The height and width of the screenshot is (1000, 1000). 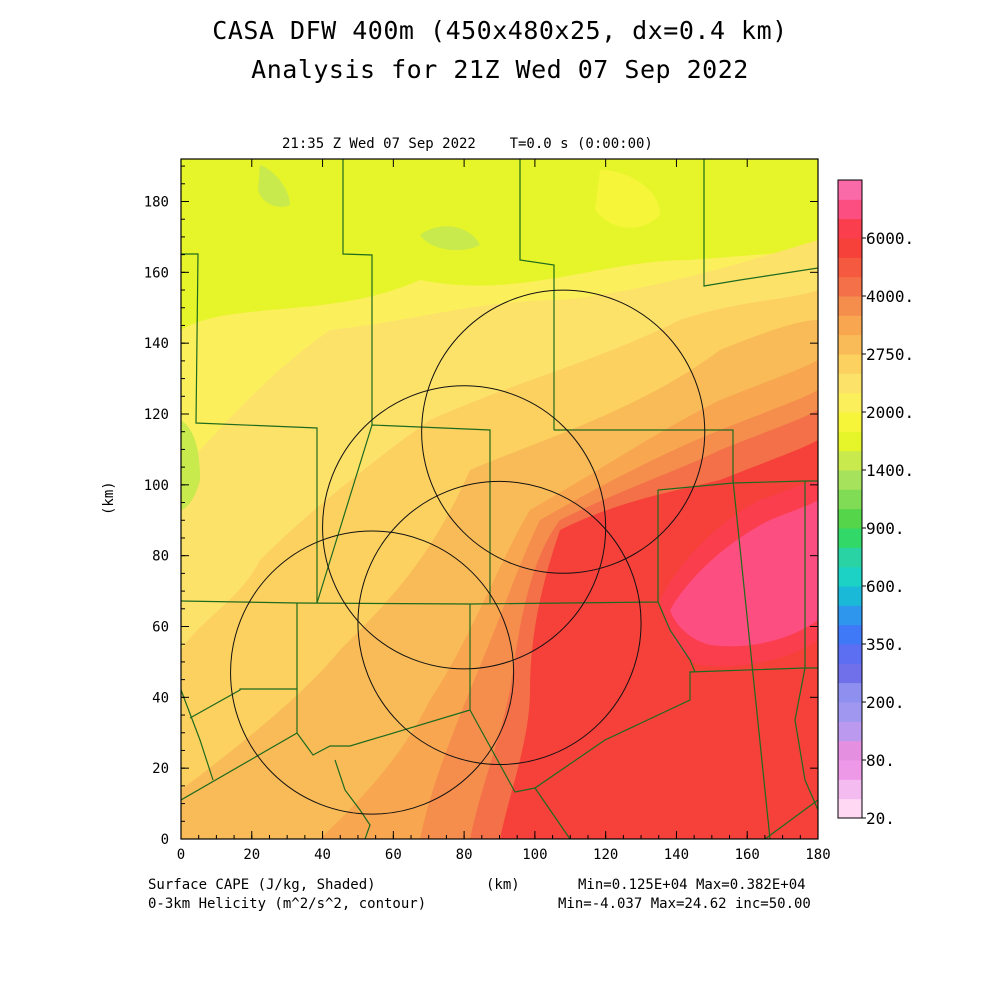 I want to click on y-tick-label: 120, so click(x=156, y=415).